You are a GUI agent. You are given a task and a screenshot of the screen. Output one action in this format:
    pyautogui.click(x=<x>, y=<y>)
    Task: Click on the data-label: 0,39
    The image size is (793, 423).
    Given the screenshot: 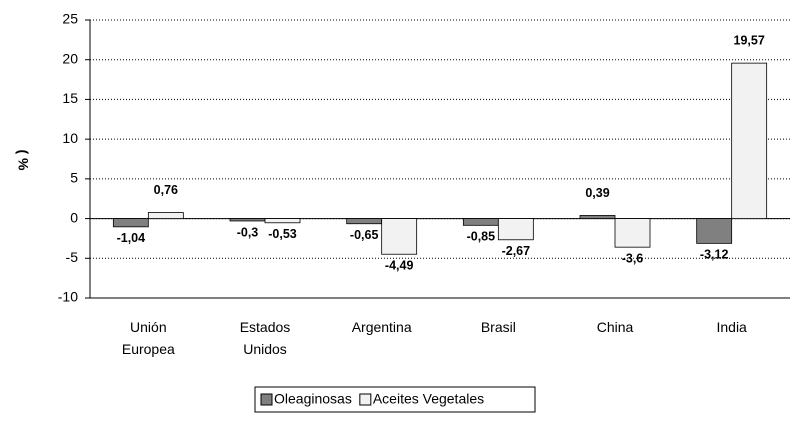 What is the action you would take?
    pyautogui.click(x=597, y=193)
    